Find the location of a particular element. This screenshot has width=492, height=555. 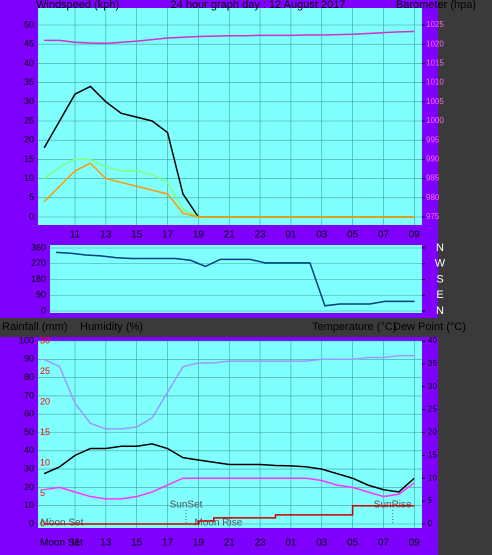

plot-area is located at coordinates (236, 279).